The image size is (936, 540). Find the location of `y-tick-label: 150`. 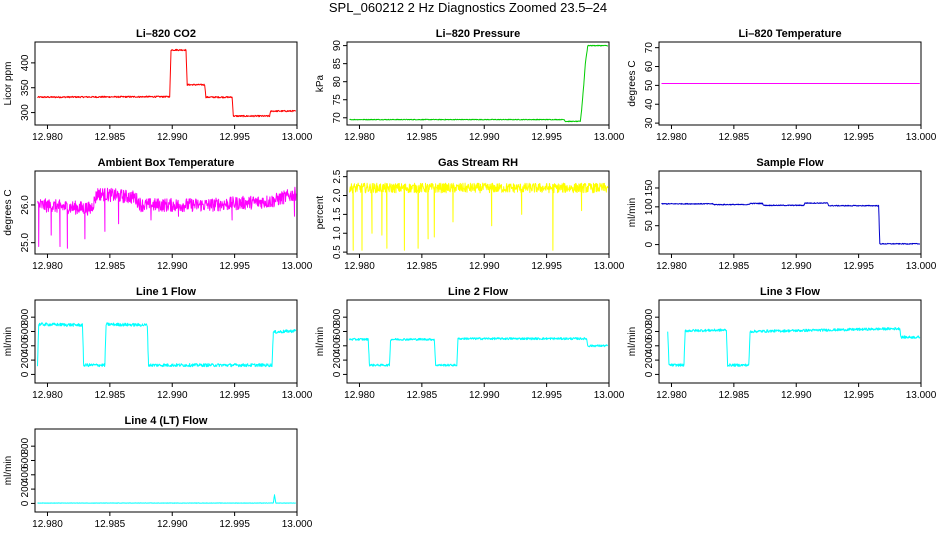

y-tick-label: 150 is located at coordinates (649, 187).